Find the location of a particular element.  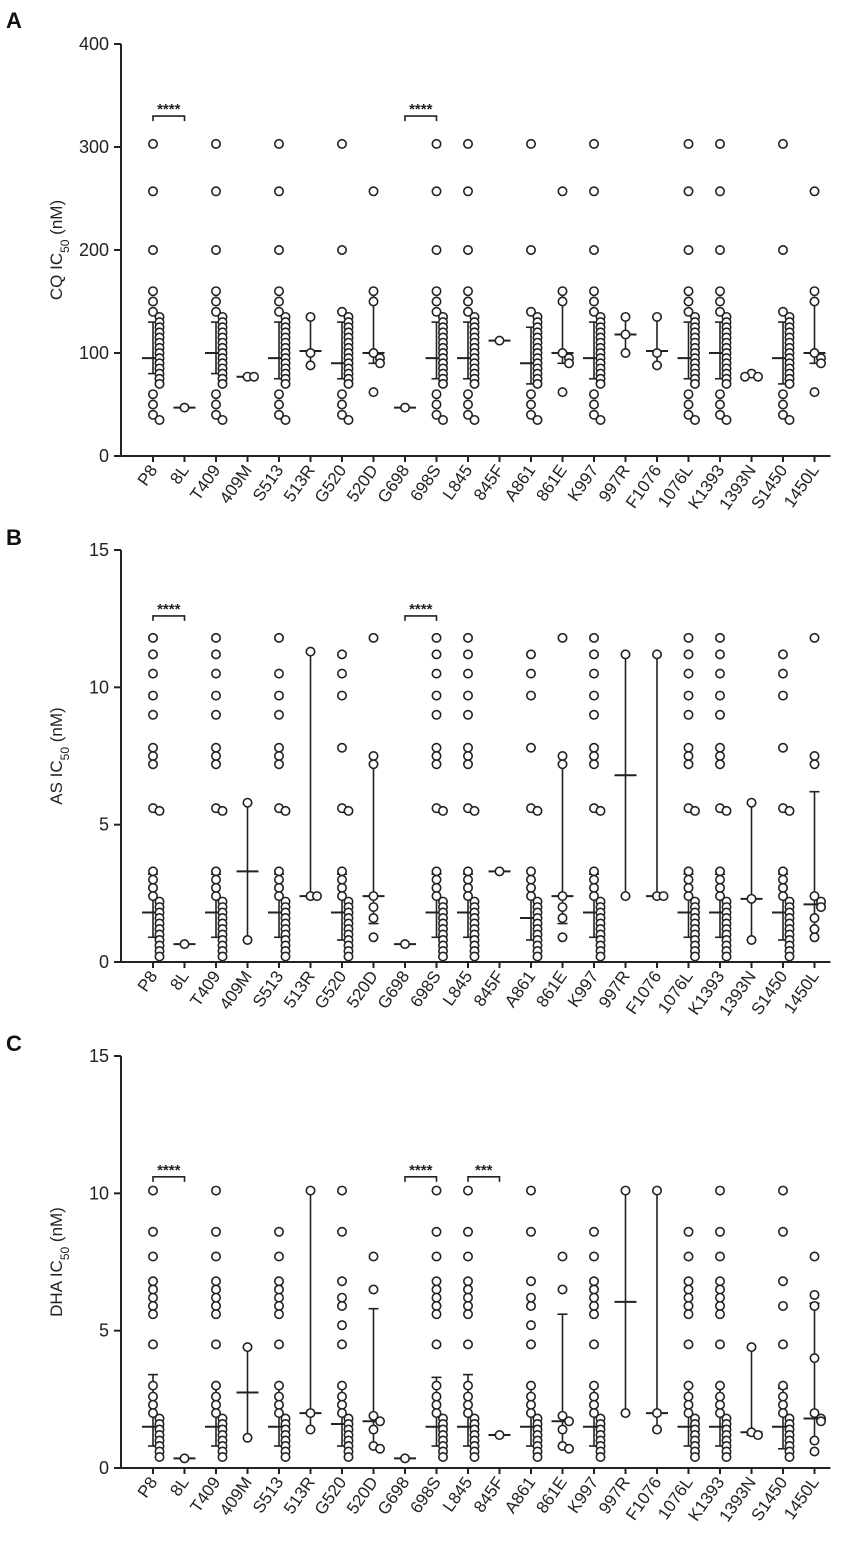

y-tick-label: 200 is located at coordinates (94, 250).